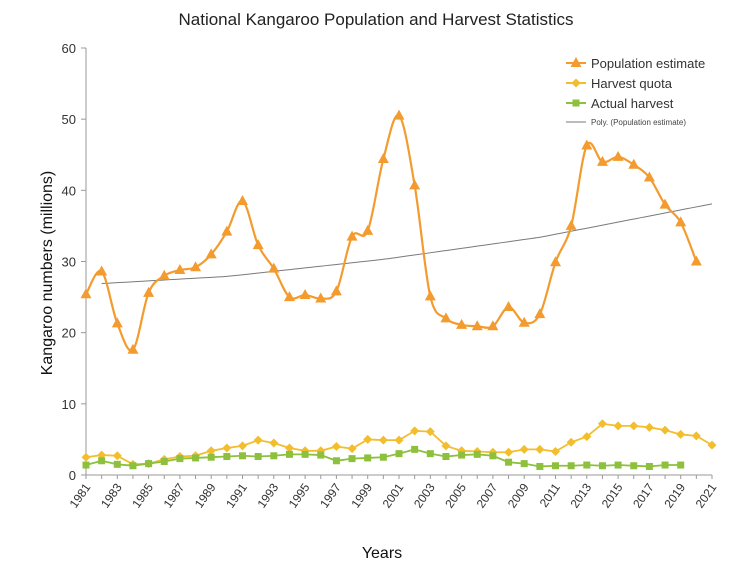  What do you see at coordinates (580, 495) in the screenshot?
I see `x-tick-label: 2013` at bounding box center [580, 495].